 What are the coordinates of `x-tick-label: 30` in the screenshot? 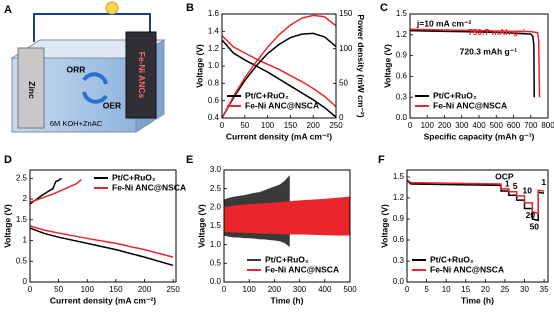 It's located at (524, 289).